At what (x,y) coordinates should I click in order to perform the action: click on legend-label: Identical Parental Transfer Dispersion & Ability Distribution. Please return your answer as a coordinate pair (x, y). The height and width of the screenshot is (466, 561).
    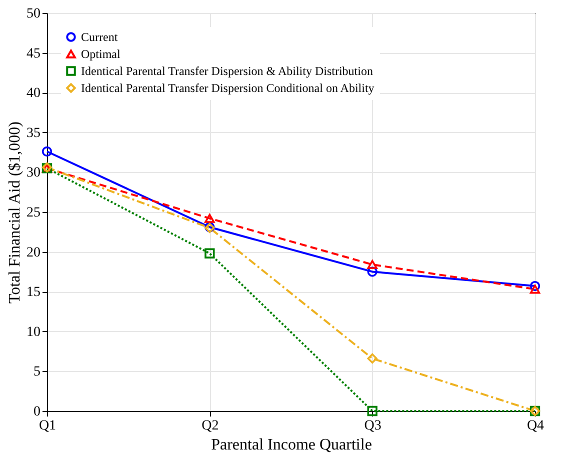
    Looking at the image, I should click on (227, 71).